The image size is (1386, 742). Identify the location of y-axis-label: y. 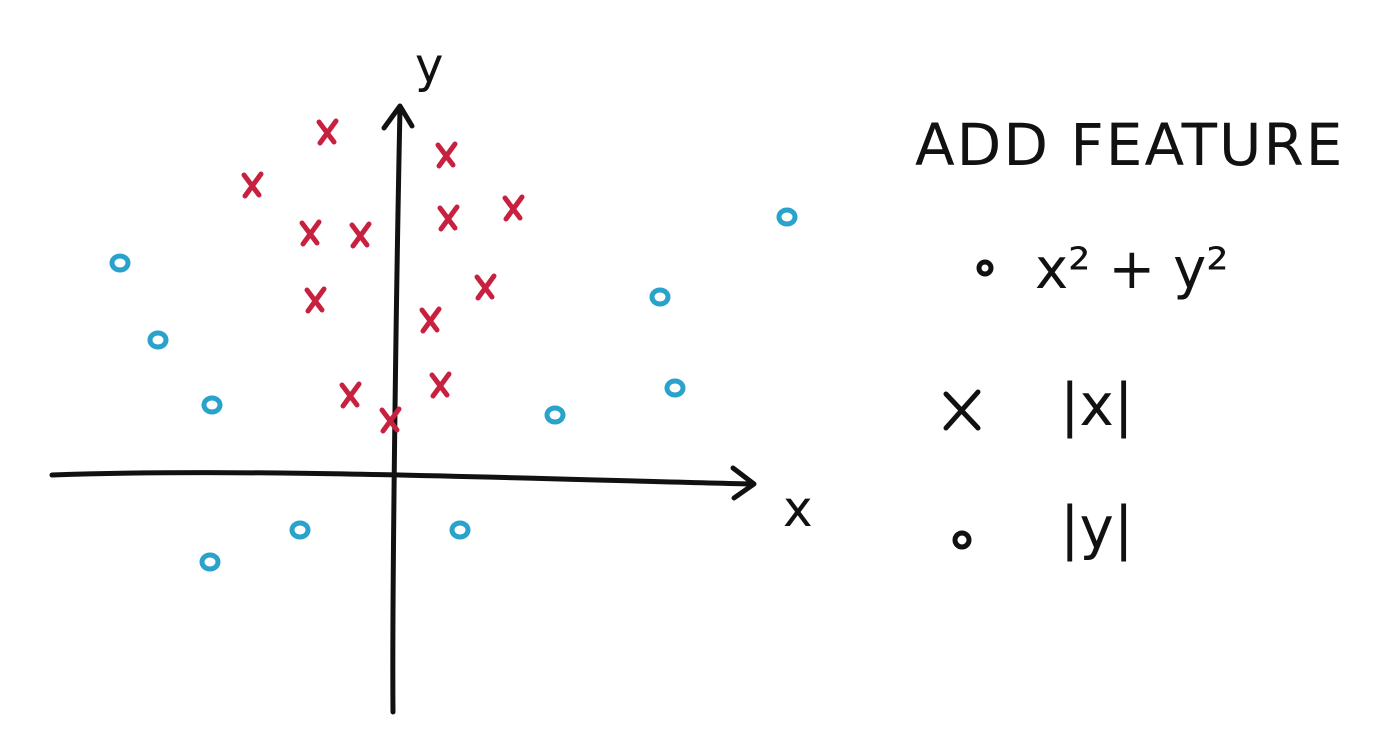
(429, 66).